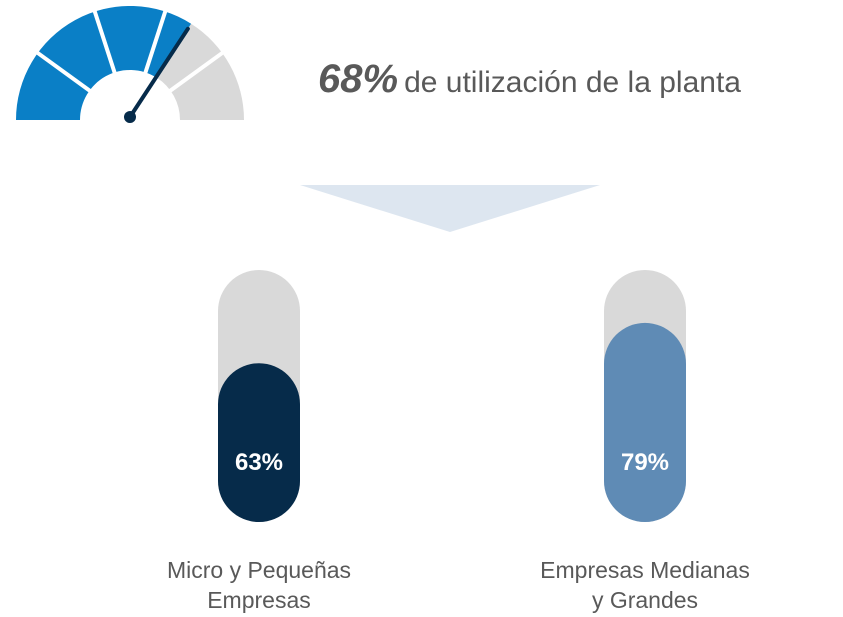 Image resolution: width=843 pixels, height=617 pixels. What do you see at coordinates (358, 79) in the screenshot?
I see `gauge-value: 68%` at bounding box center [358, 79].